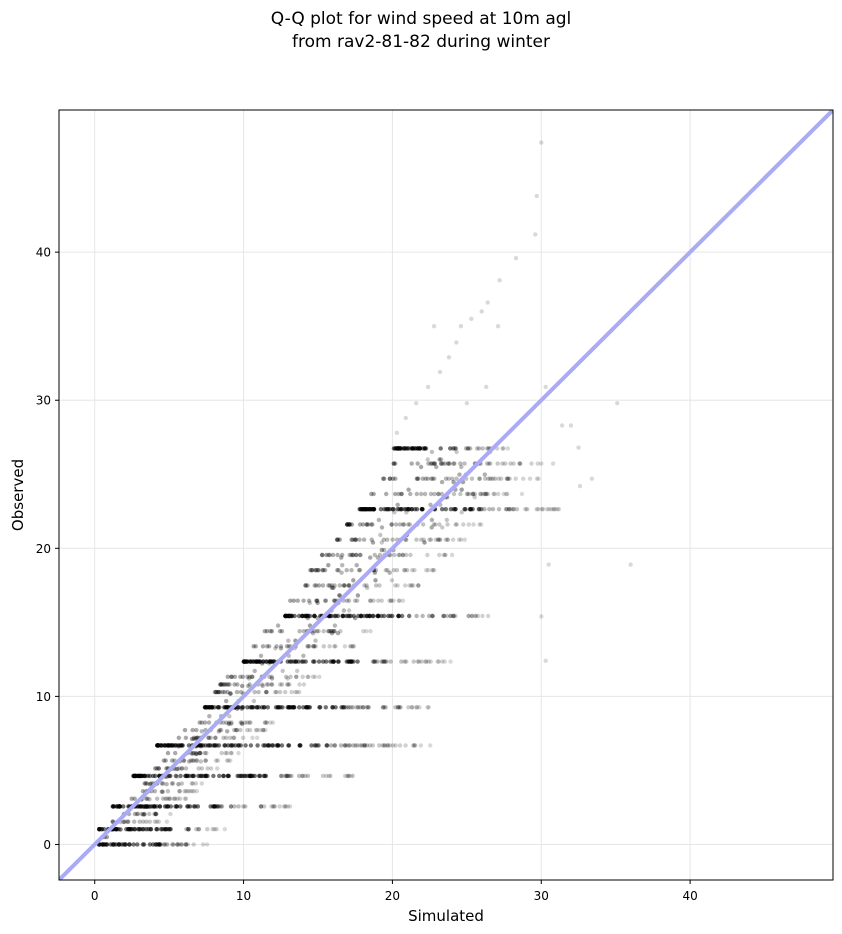  Describe the element at coordinates (18, 495) in the screenshot. I see `y-axis-label: Observed` at that location.